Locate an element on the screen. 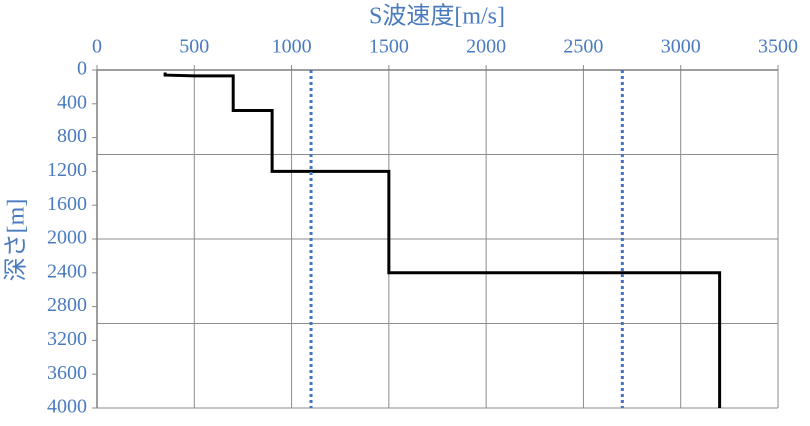 This screenshot has width=810, height=426. y-tick-label: 800 is located at coordinates (72, 136).